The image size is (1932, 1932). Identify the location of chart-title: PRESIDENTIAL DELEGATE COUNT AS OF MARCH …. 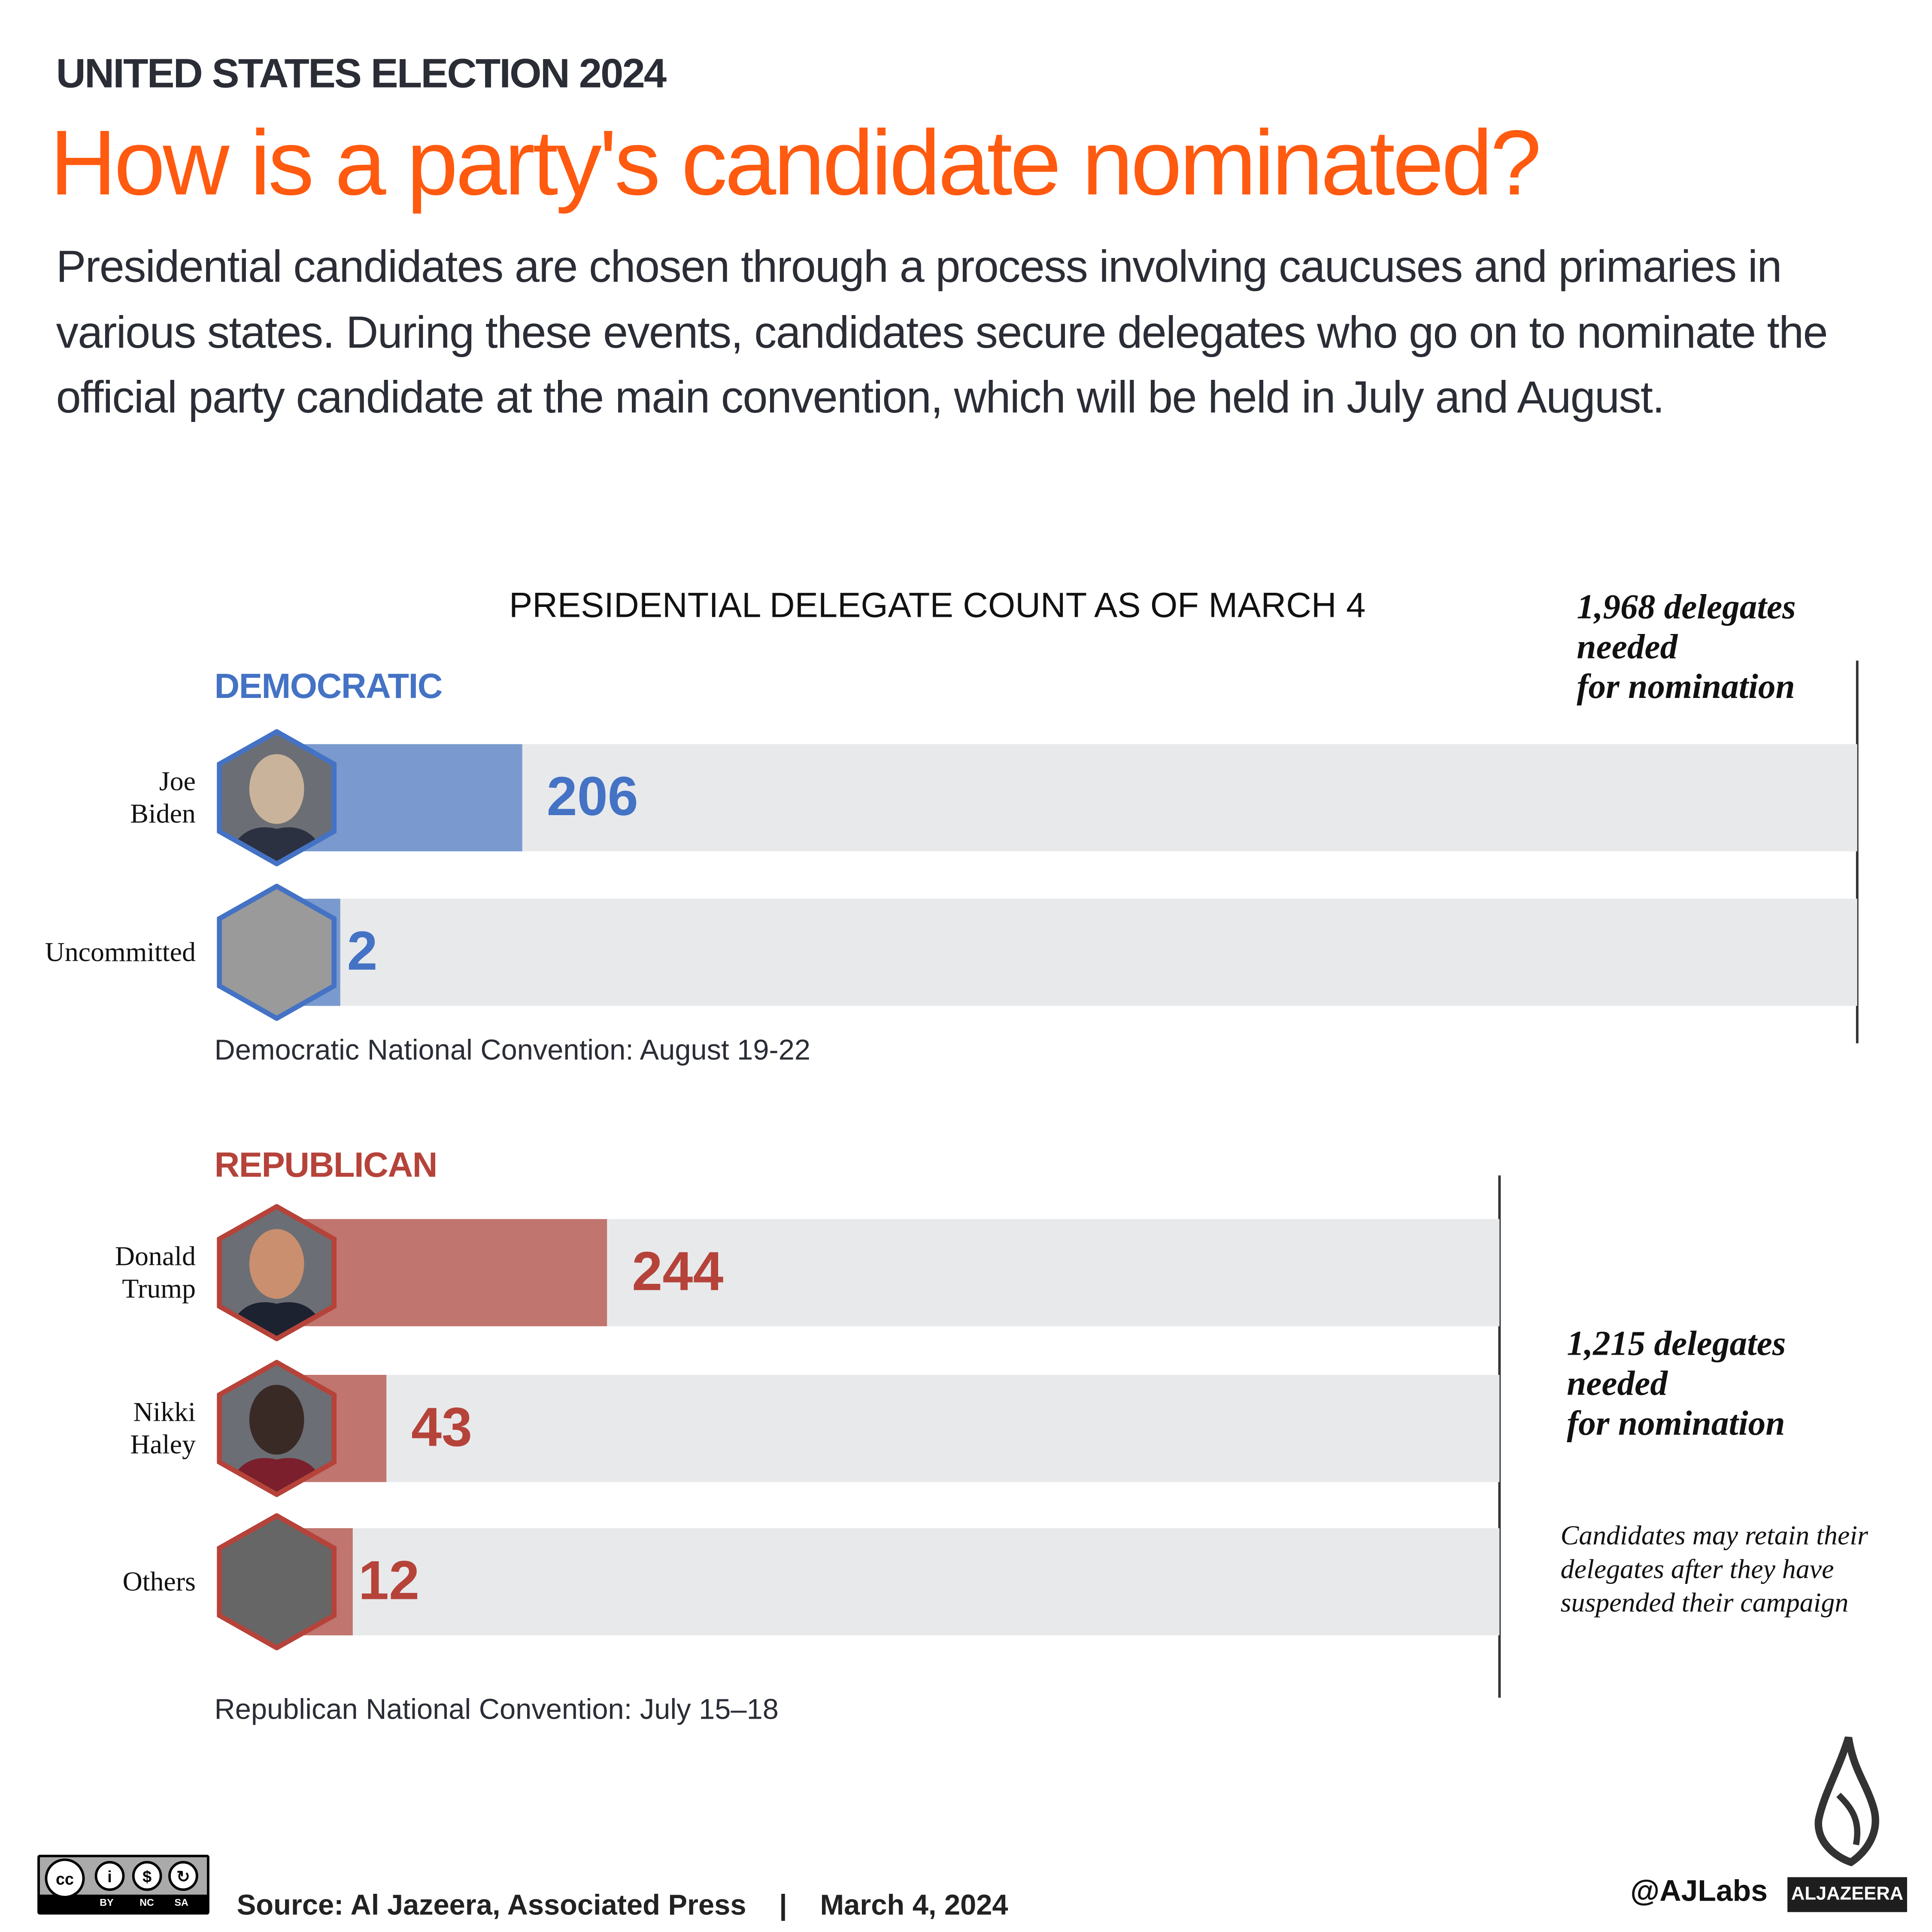
(937, 605).